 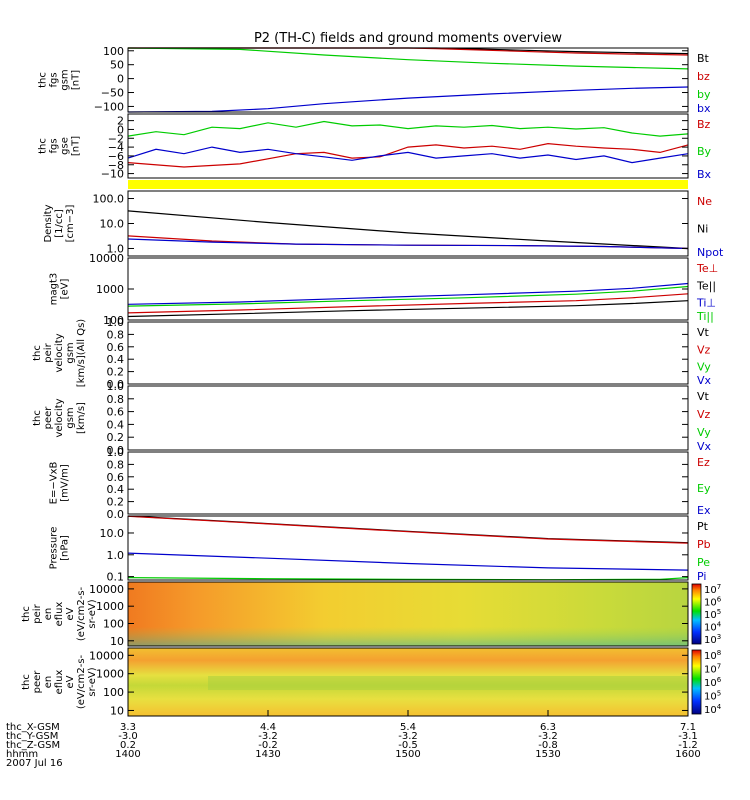 What do you see at coordinates (65, 548) in the screenshot?
I see `ylabel-line: [nPa]` at bounding box center [65, 548].